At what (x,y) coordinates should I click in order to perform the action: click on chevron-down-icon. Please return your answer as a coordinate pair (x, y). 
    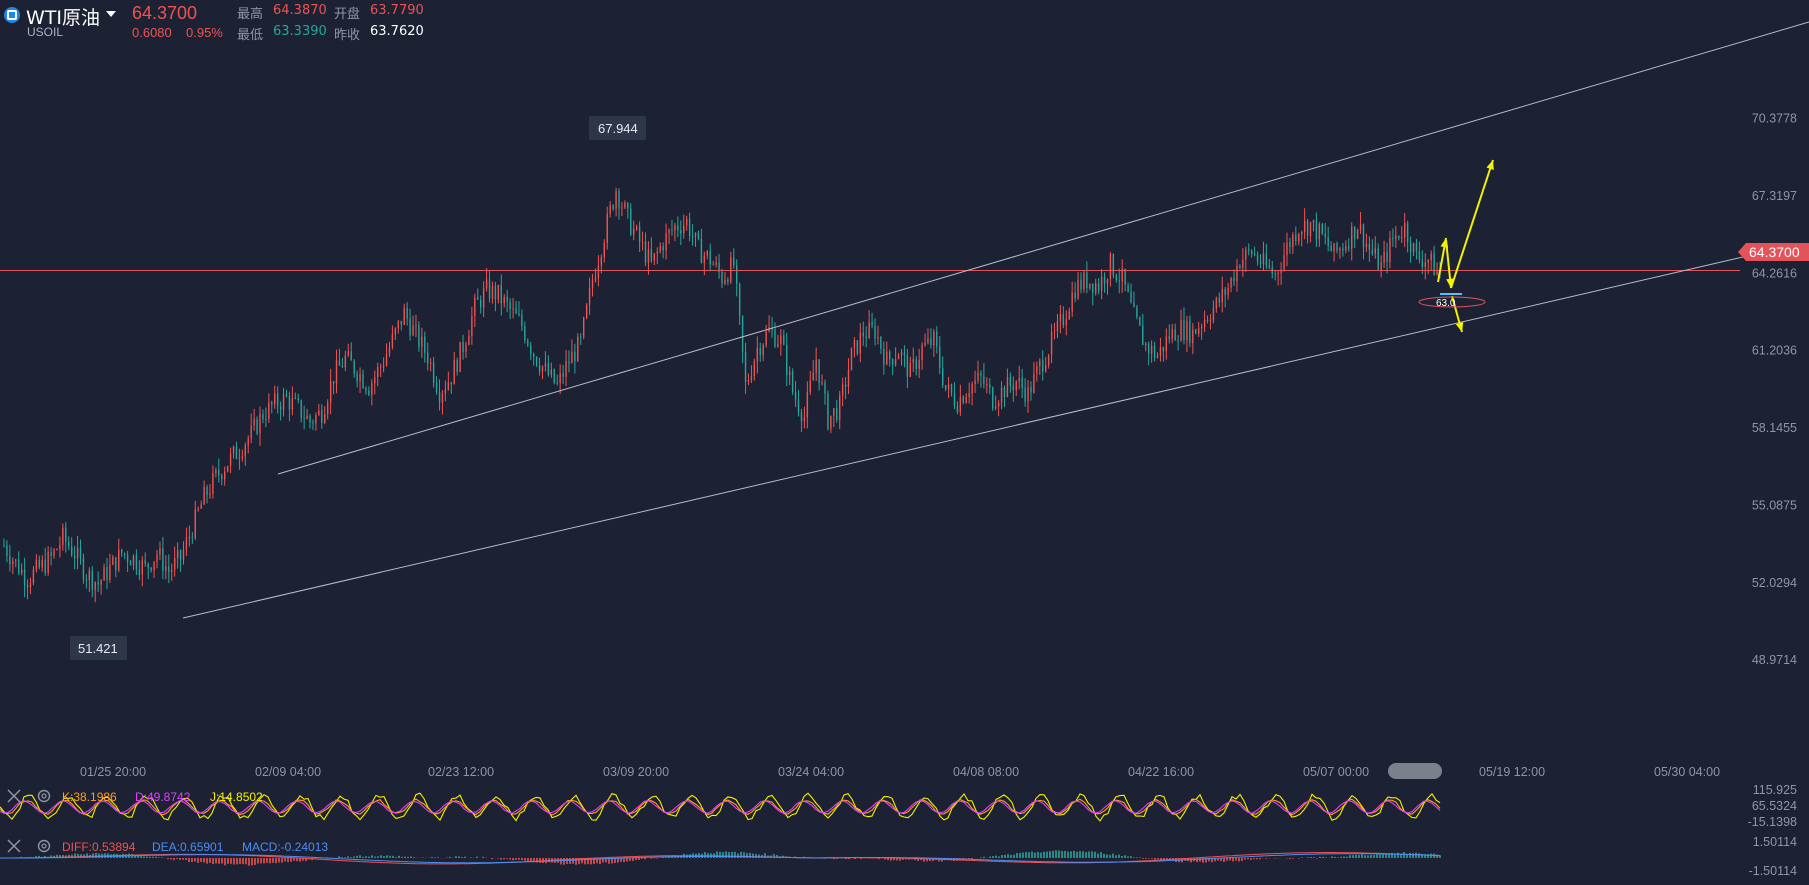
    Looking at the image, I should click on (111, 14).